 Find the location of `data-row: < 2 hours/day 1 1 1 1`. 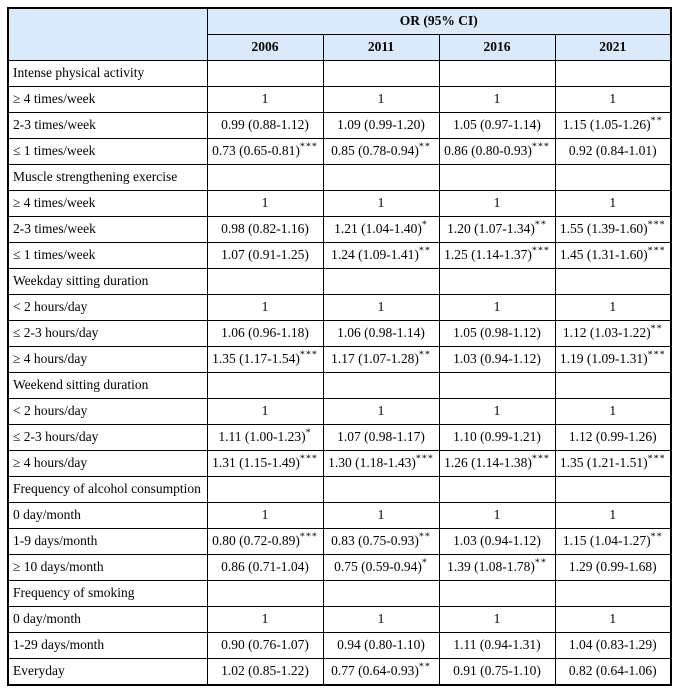

data-row: < 2 hours/day 1 1 1 1 is located at coordinates (339, 307).